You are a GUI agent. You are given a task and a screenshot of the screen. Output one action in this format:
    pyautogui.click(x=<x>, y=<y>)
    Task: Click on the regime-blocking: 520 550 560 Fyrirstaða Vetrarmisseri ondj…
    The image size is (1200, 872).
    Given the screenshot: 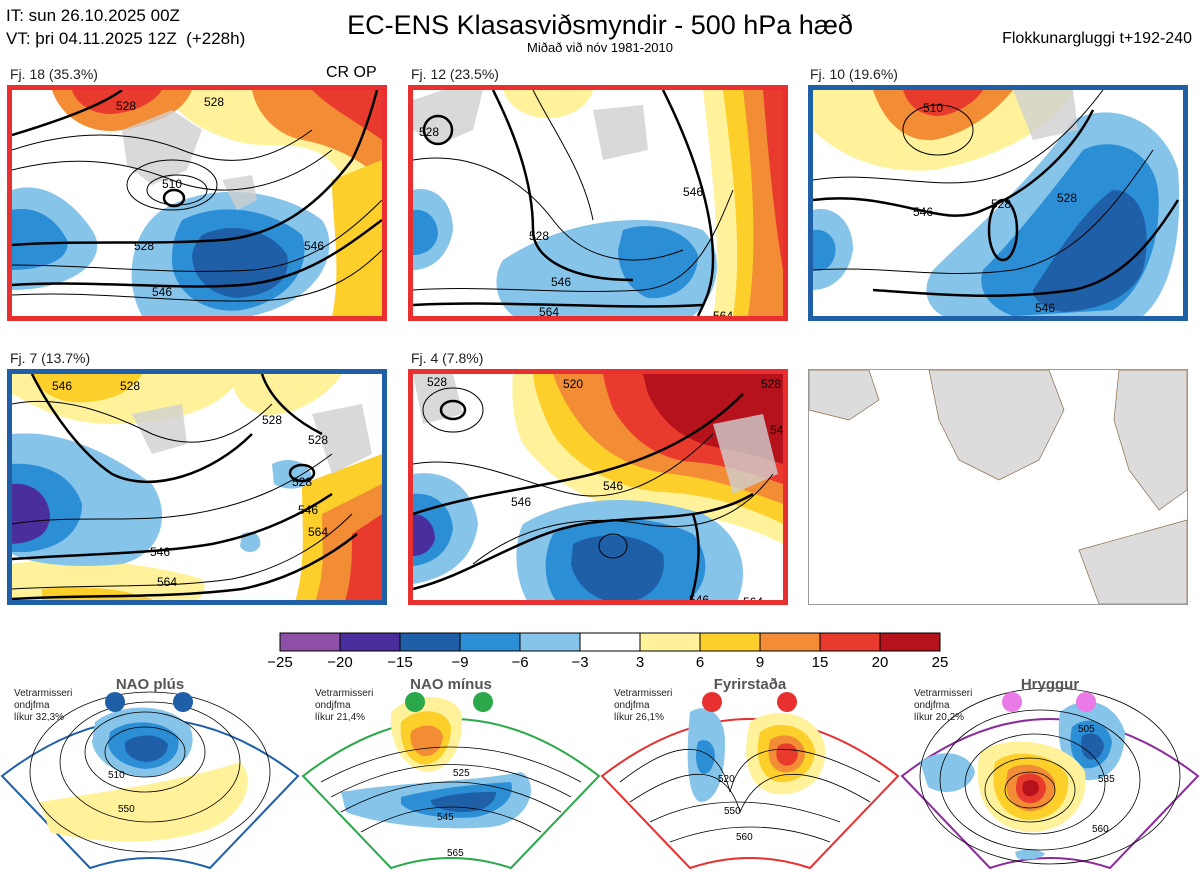 What is the action you would take?
    pyautogui.click(x=750, y=772)
    